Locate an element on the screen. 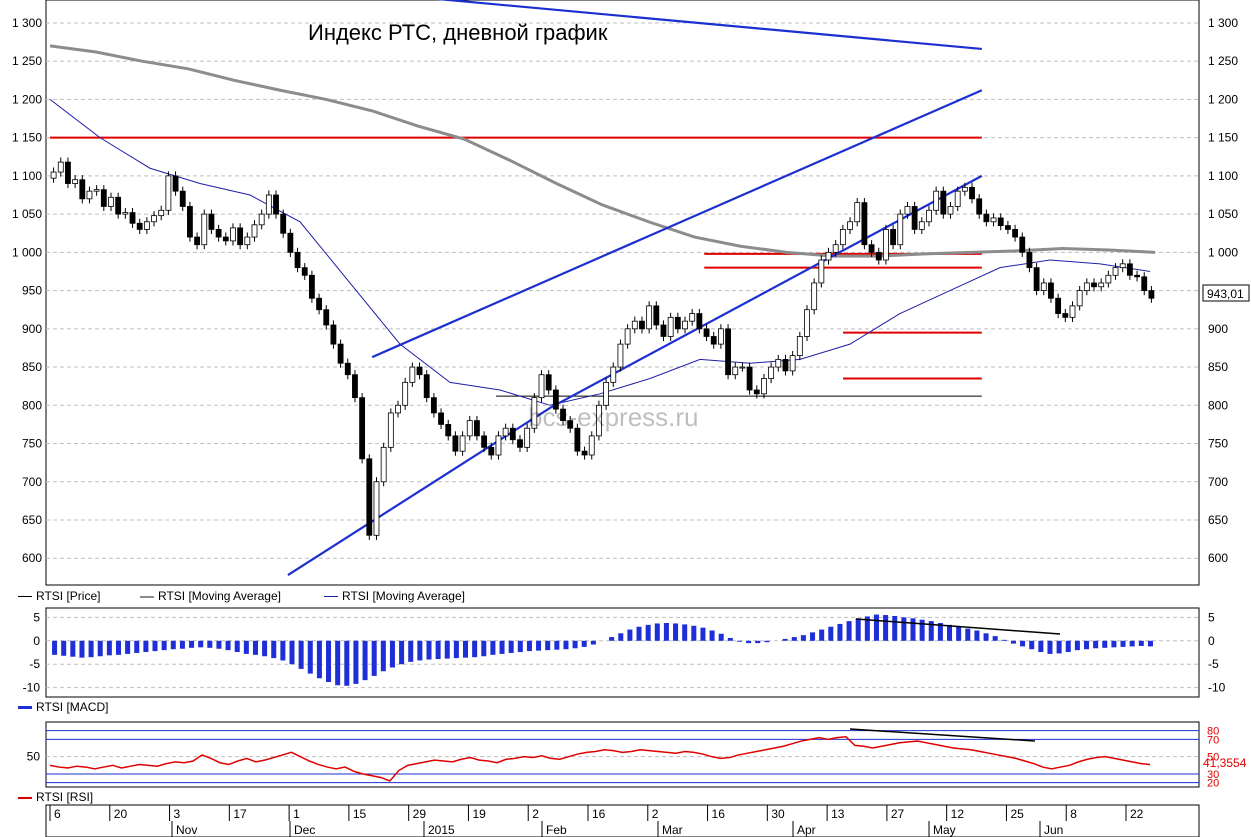 This screenshot has width=1251, height=837. price-y-tick-left: 600 is located at coordinates (32, 558).